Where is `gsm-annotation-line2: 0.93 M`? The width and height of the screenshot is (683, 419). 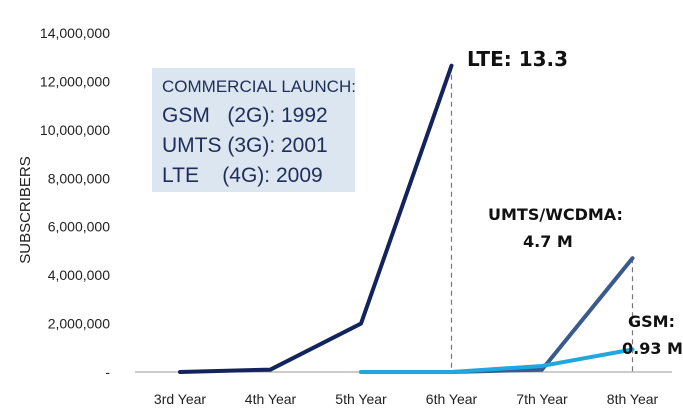
gsm-annotation-line2: 0.93 M is located at coordinates (652, 348).